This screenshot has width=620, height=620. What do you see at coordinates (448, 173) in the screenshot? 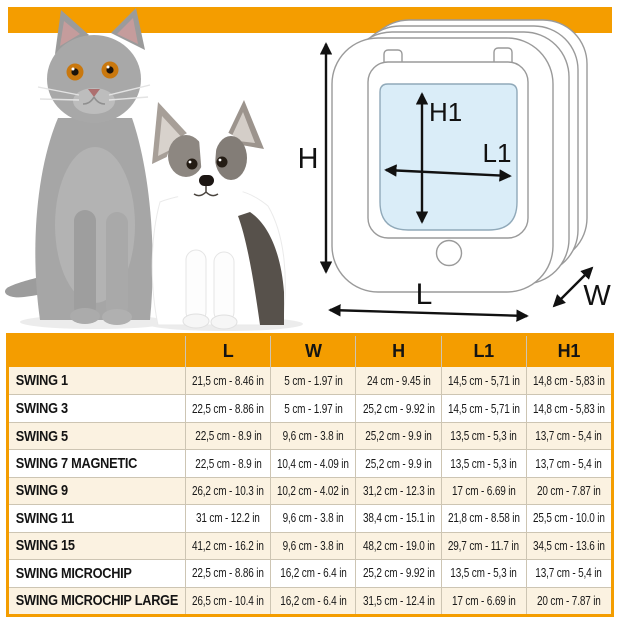
I see `dimension-arrow-l1` at bounding box center [448, 173].